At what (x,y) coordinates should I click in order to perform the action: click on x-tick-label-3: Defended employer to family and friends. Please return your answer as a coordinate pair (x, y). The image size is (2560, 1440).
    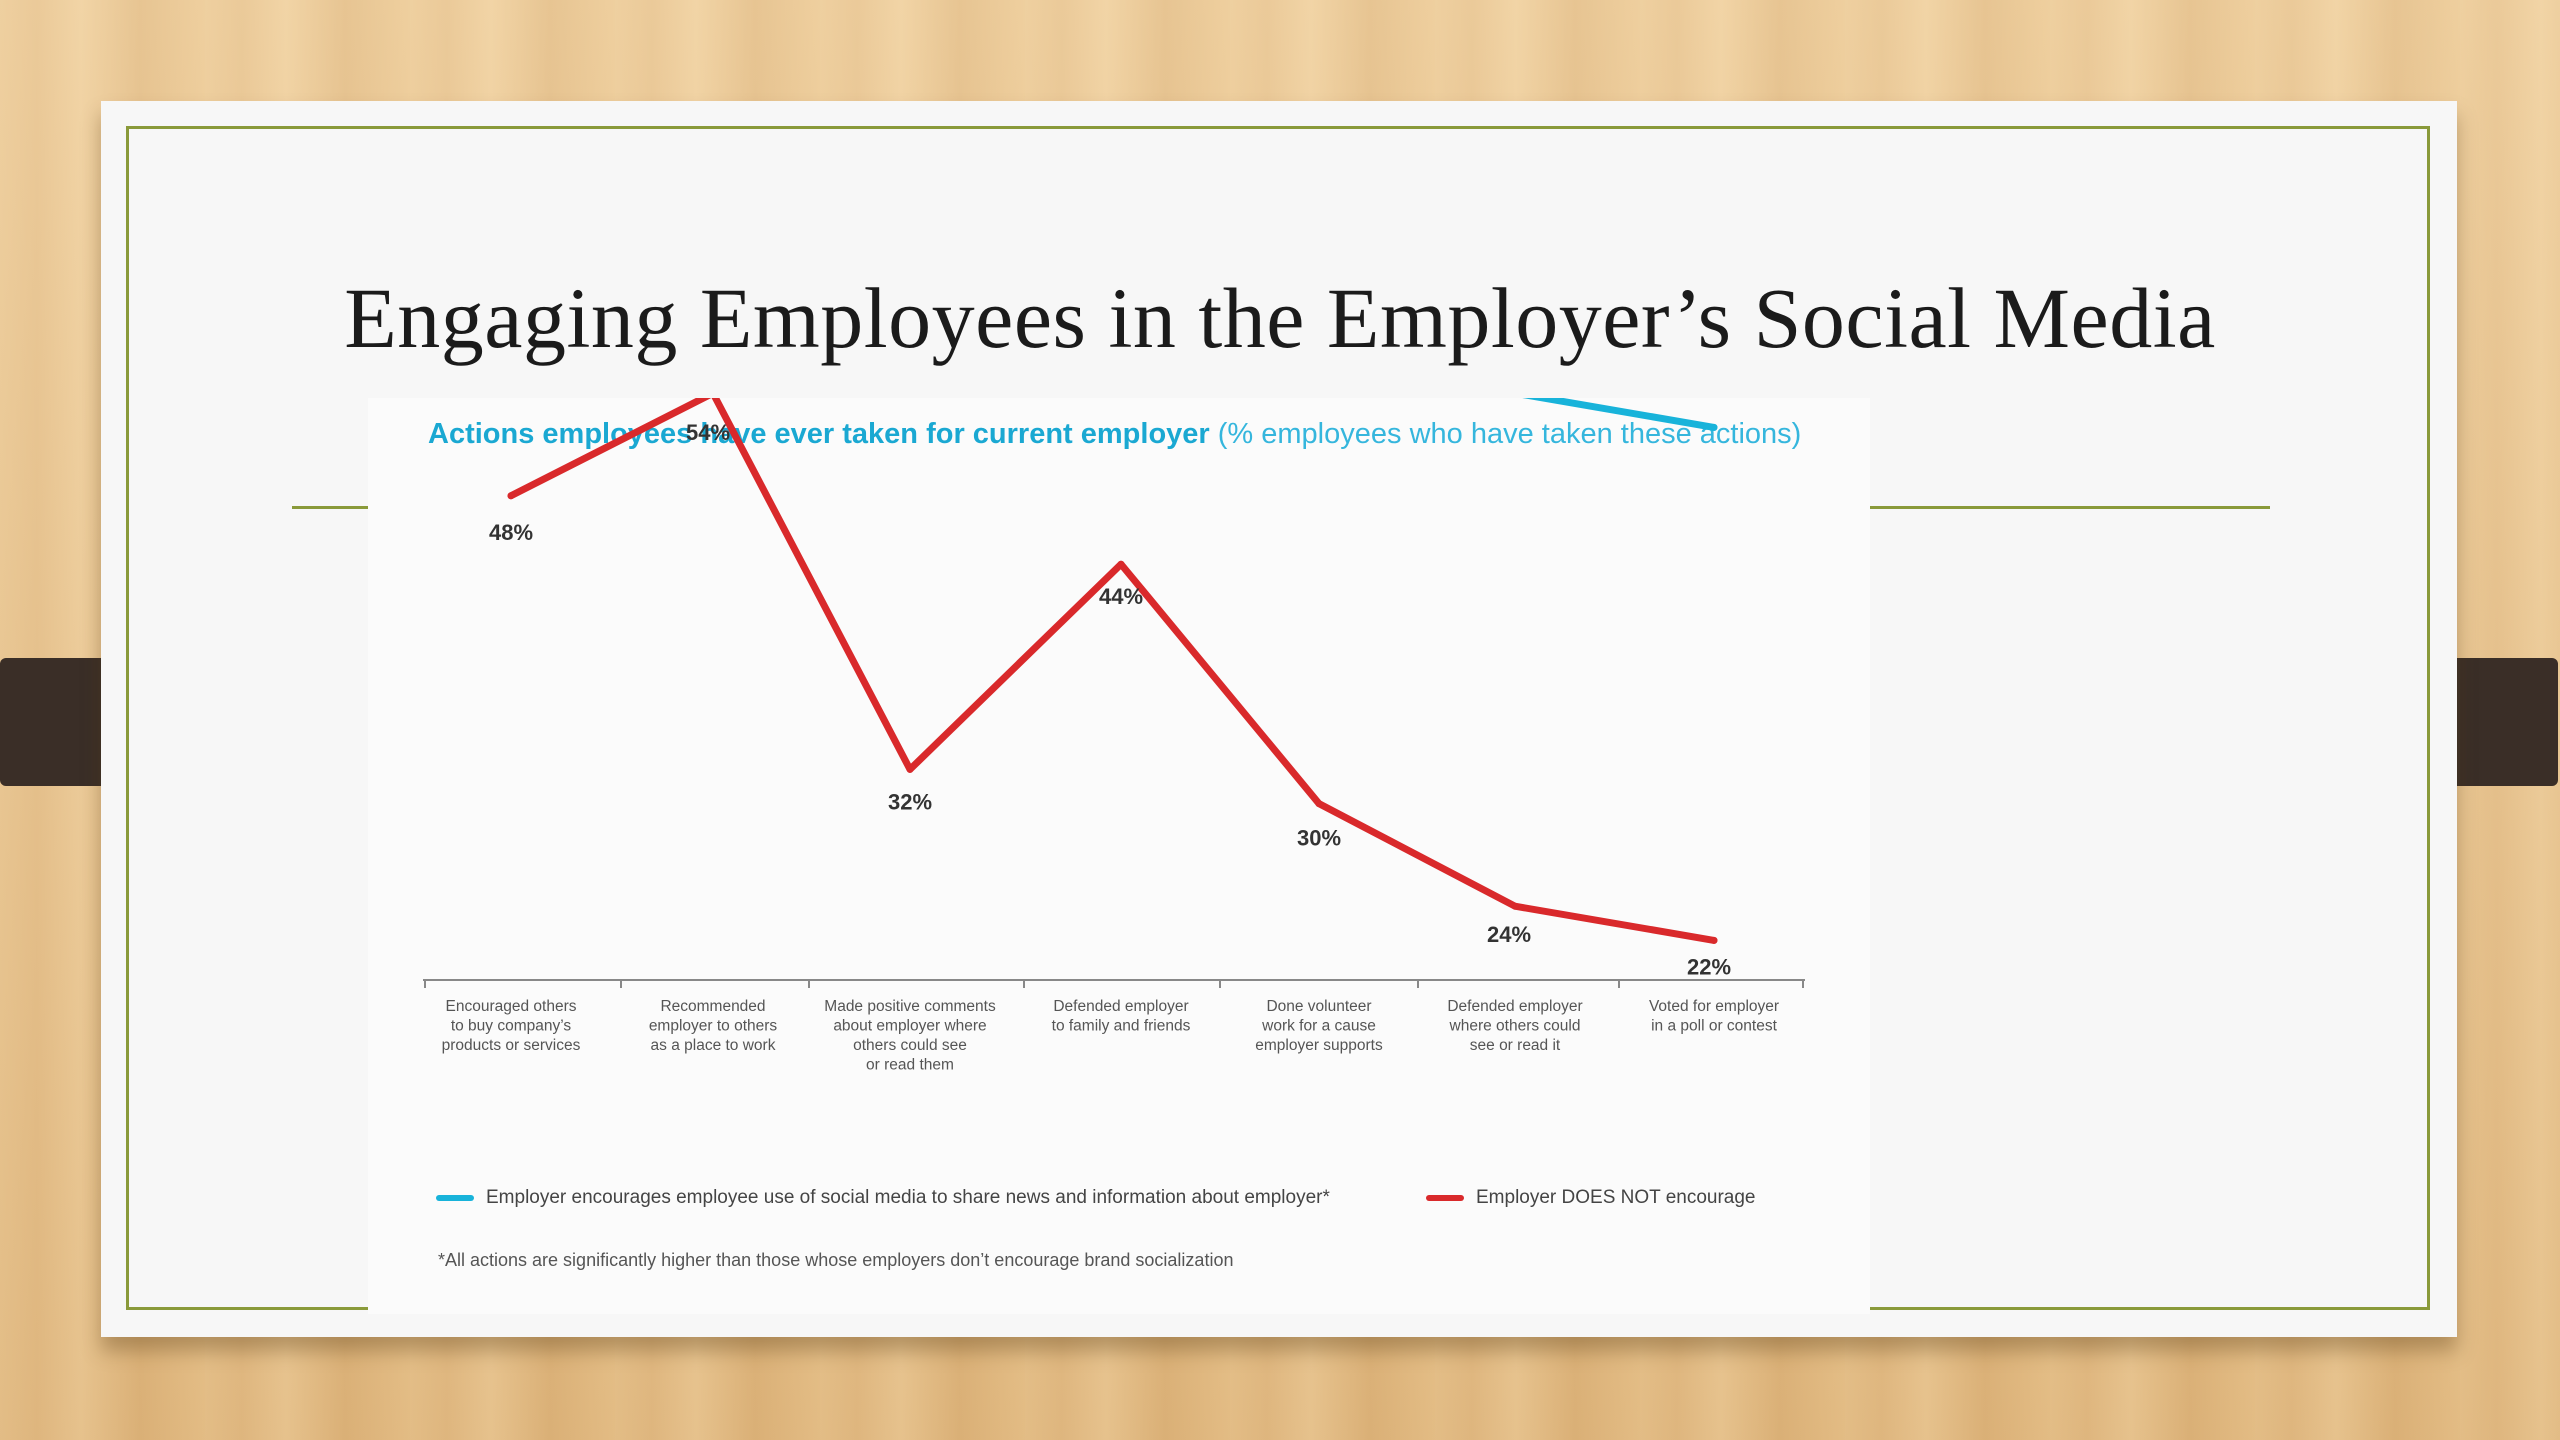
    Looking at the image, I should click on (1121, 1016).